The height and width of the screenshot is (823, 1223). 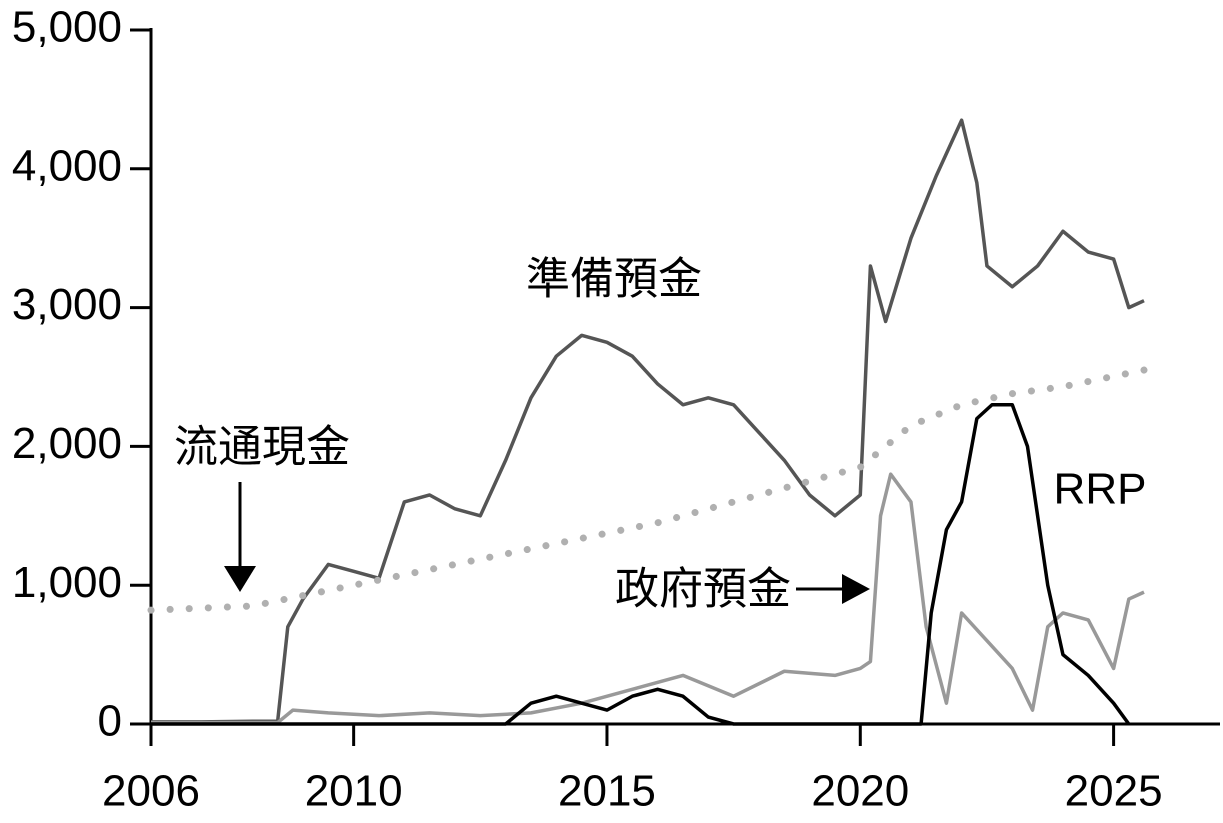 I want to click on x-tick-label: 2006, so click(x=151, y=791).